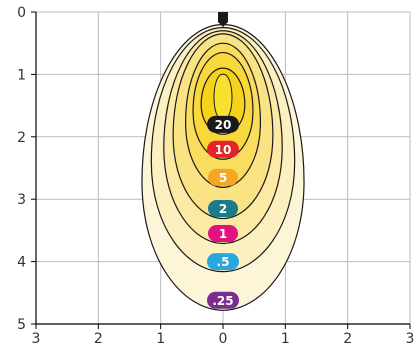  I want to click on level-label: 5, so click(223, 178).